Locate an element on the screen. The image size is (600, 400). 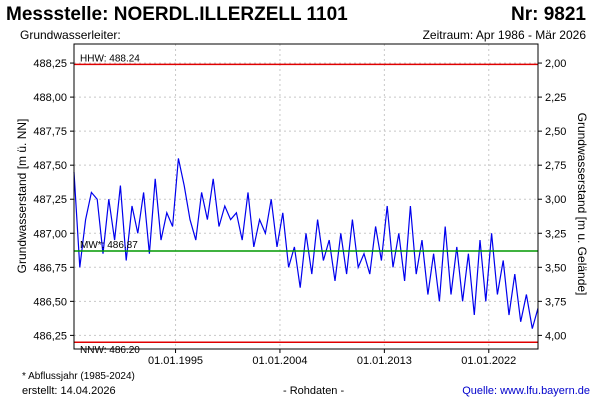
y-tick-label: 486,25 is located at coordinates (50, 336).